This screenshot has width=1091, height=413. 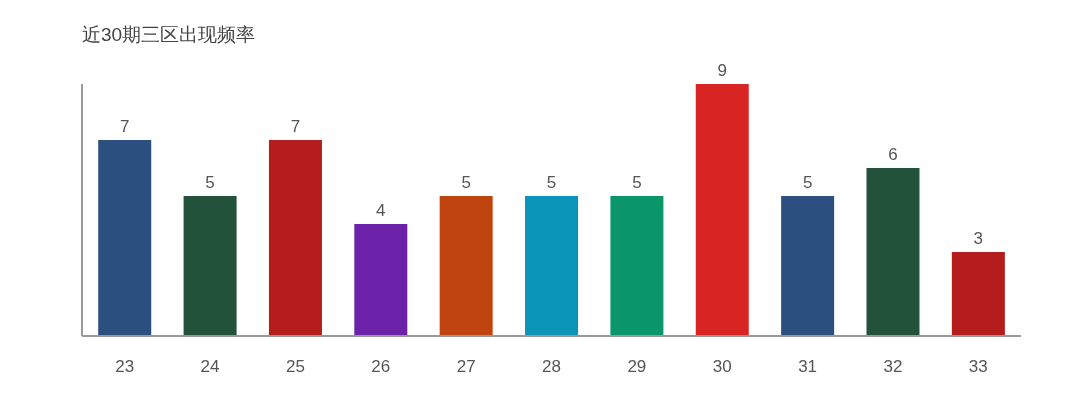 I want to click on data-label: 9, so click(x=722, y=70).